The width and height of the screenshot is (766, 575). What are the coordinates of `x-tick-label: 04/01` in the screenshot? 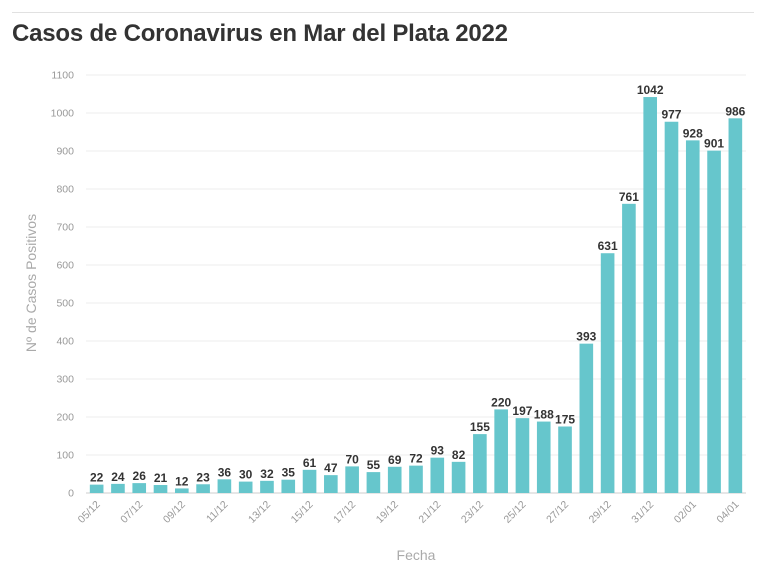 It's located at (727, 512).